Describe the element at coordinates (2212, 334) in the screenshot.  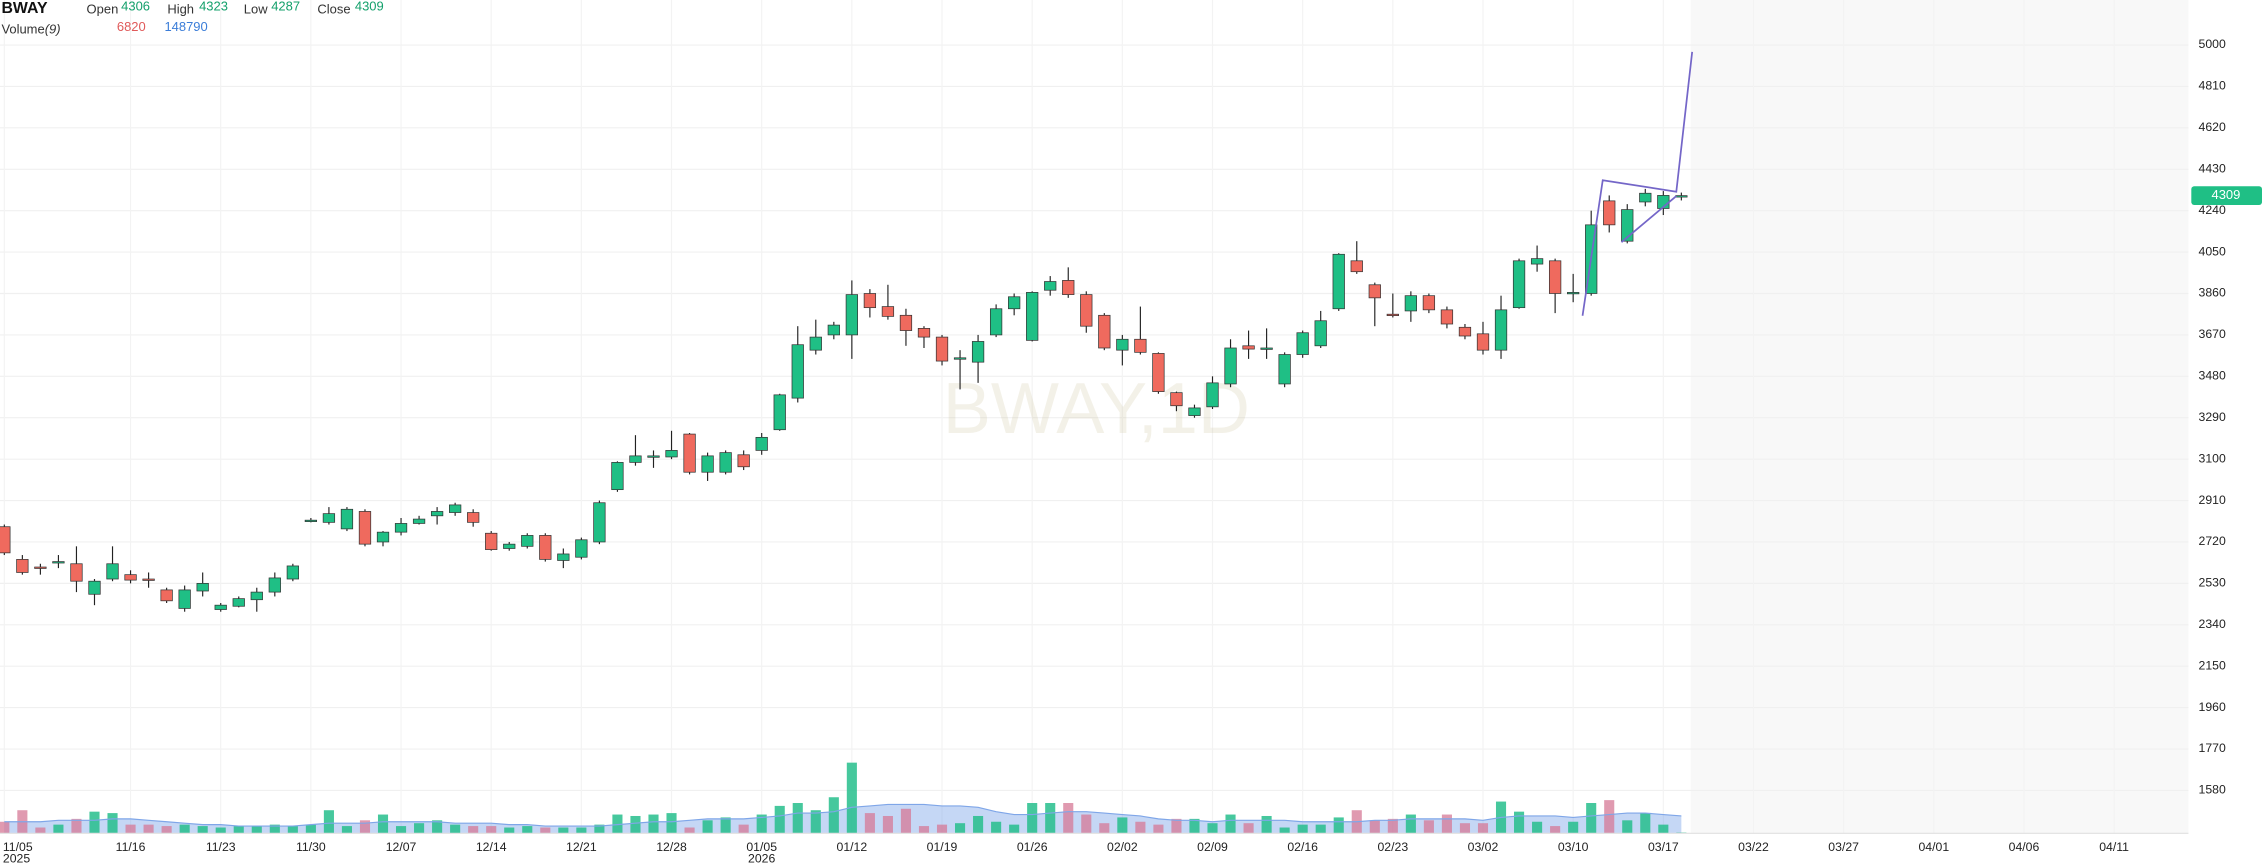
I see `y-tick-label: 3670` at that location.